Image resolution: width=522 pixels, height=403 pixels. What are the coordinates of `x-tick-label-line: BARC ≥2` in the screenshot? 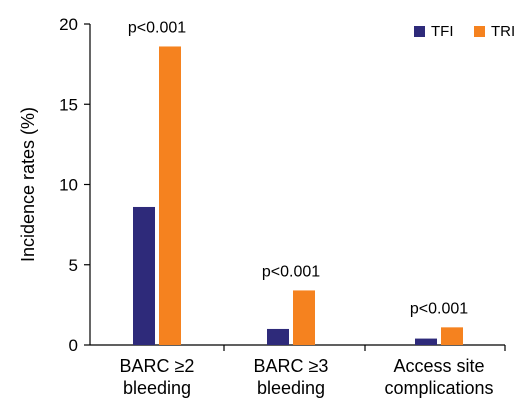 It's located at (157, 366).